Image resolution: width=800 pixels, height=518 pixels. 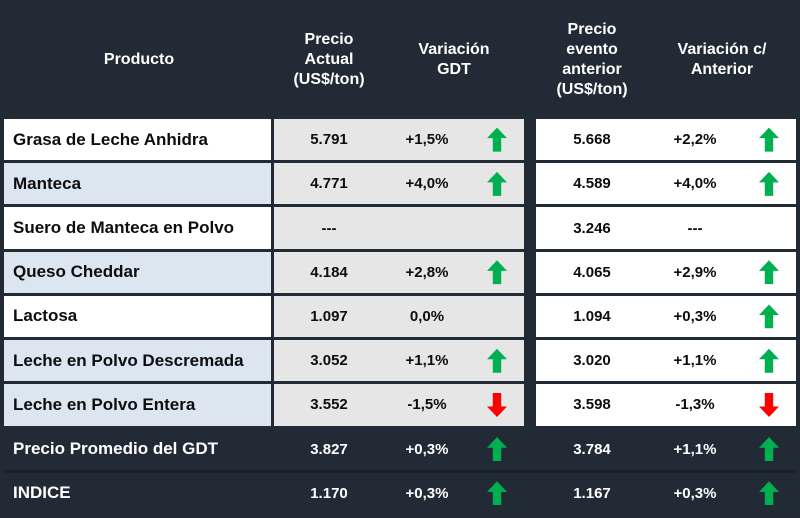 I want to click on previous-variation-cell: +4,0%, so click(x=695, y=184).